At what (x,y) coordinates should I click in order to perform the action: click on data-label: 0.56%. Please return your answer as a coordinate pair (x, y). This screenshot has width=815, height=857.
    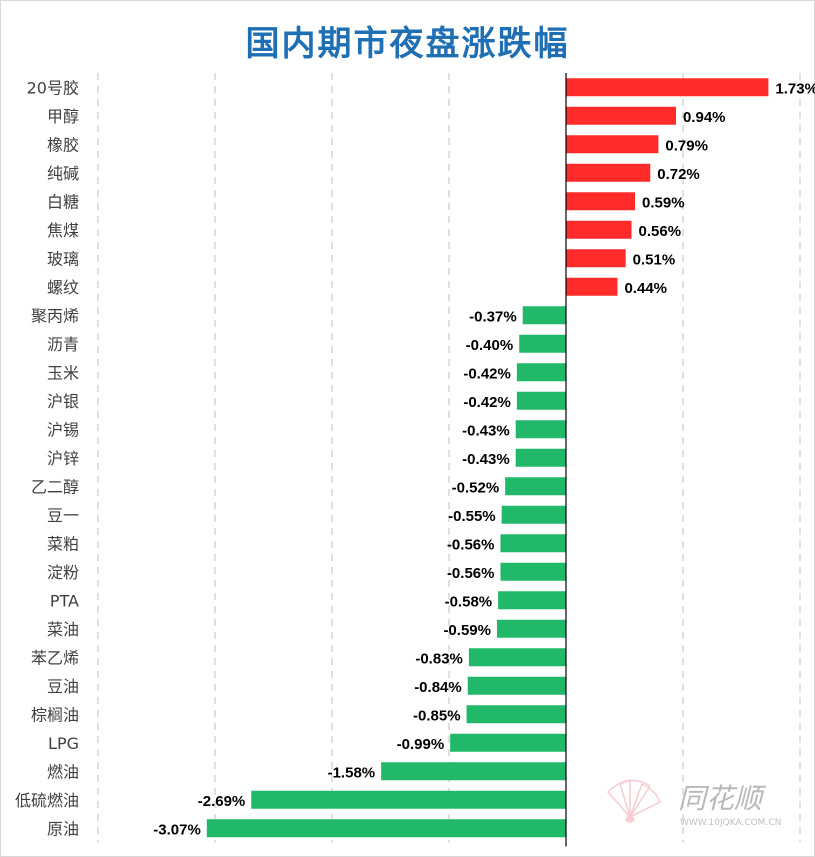
    Looking at the image, I should click on (660, 231).